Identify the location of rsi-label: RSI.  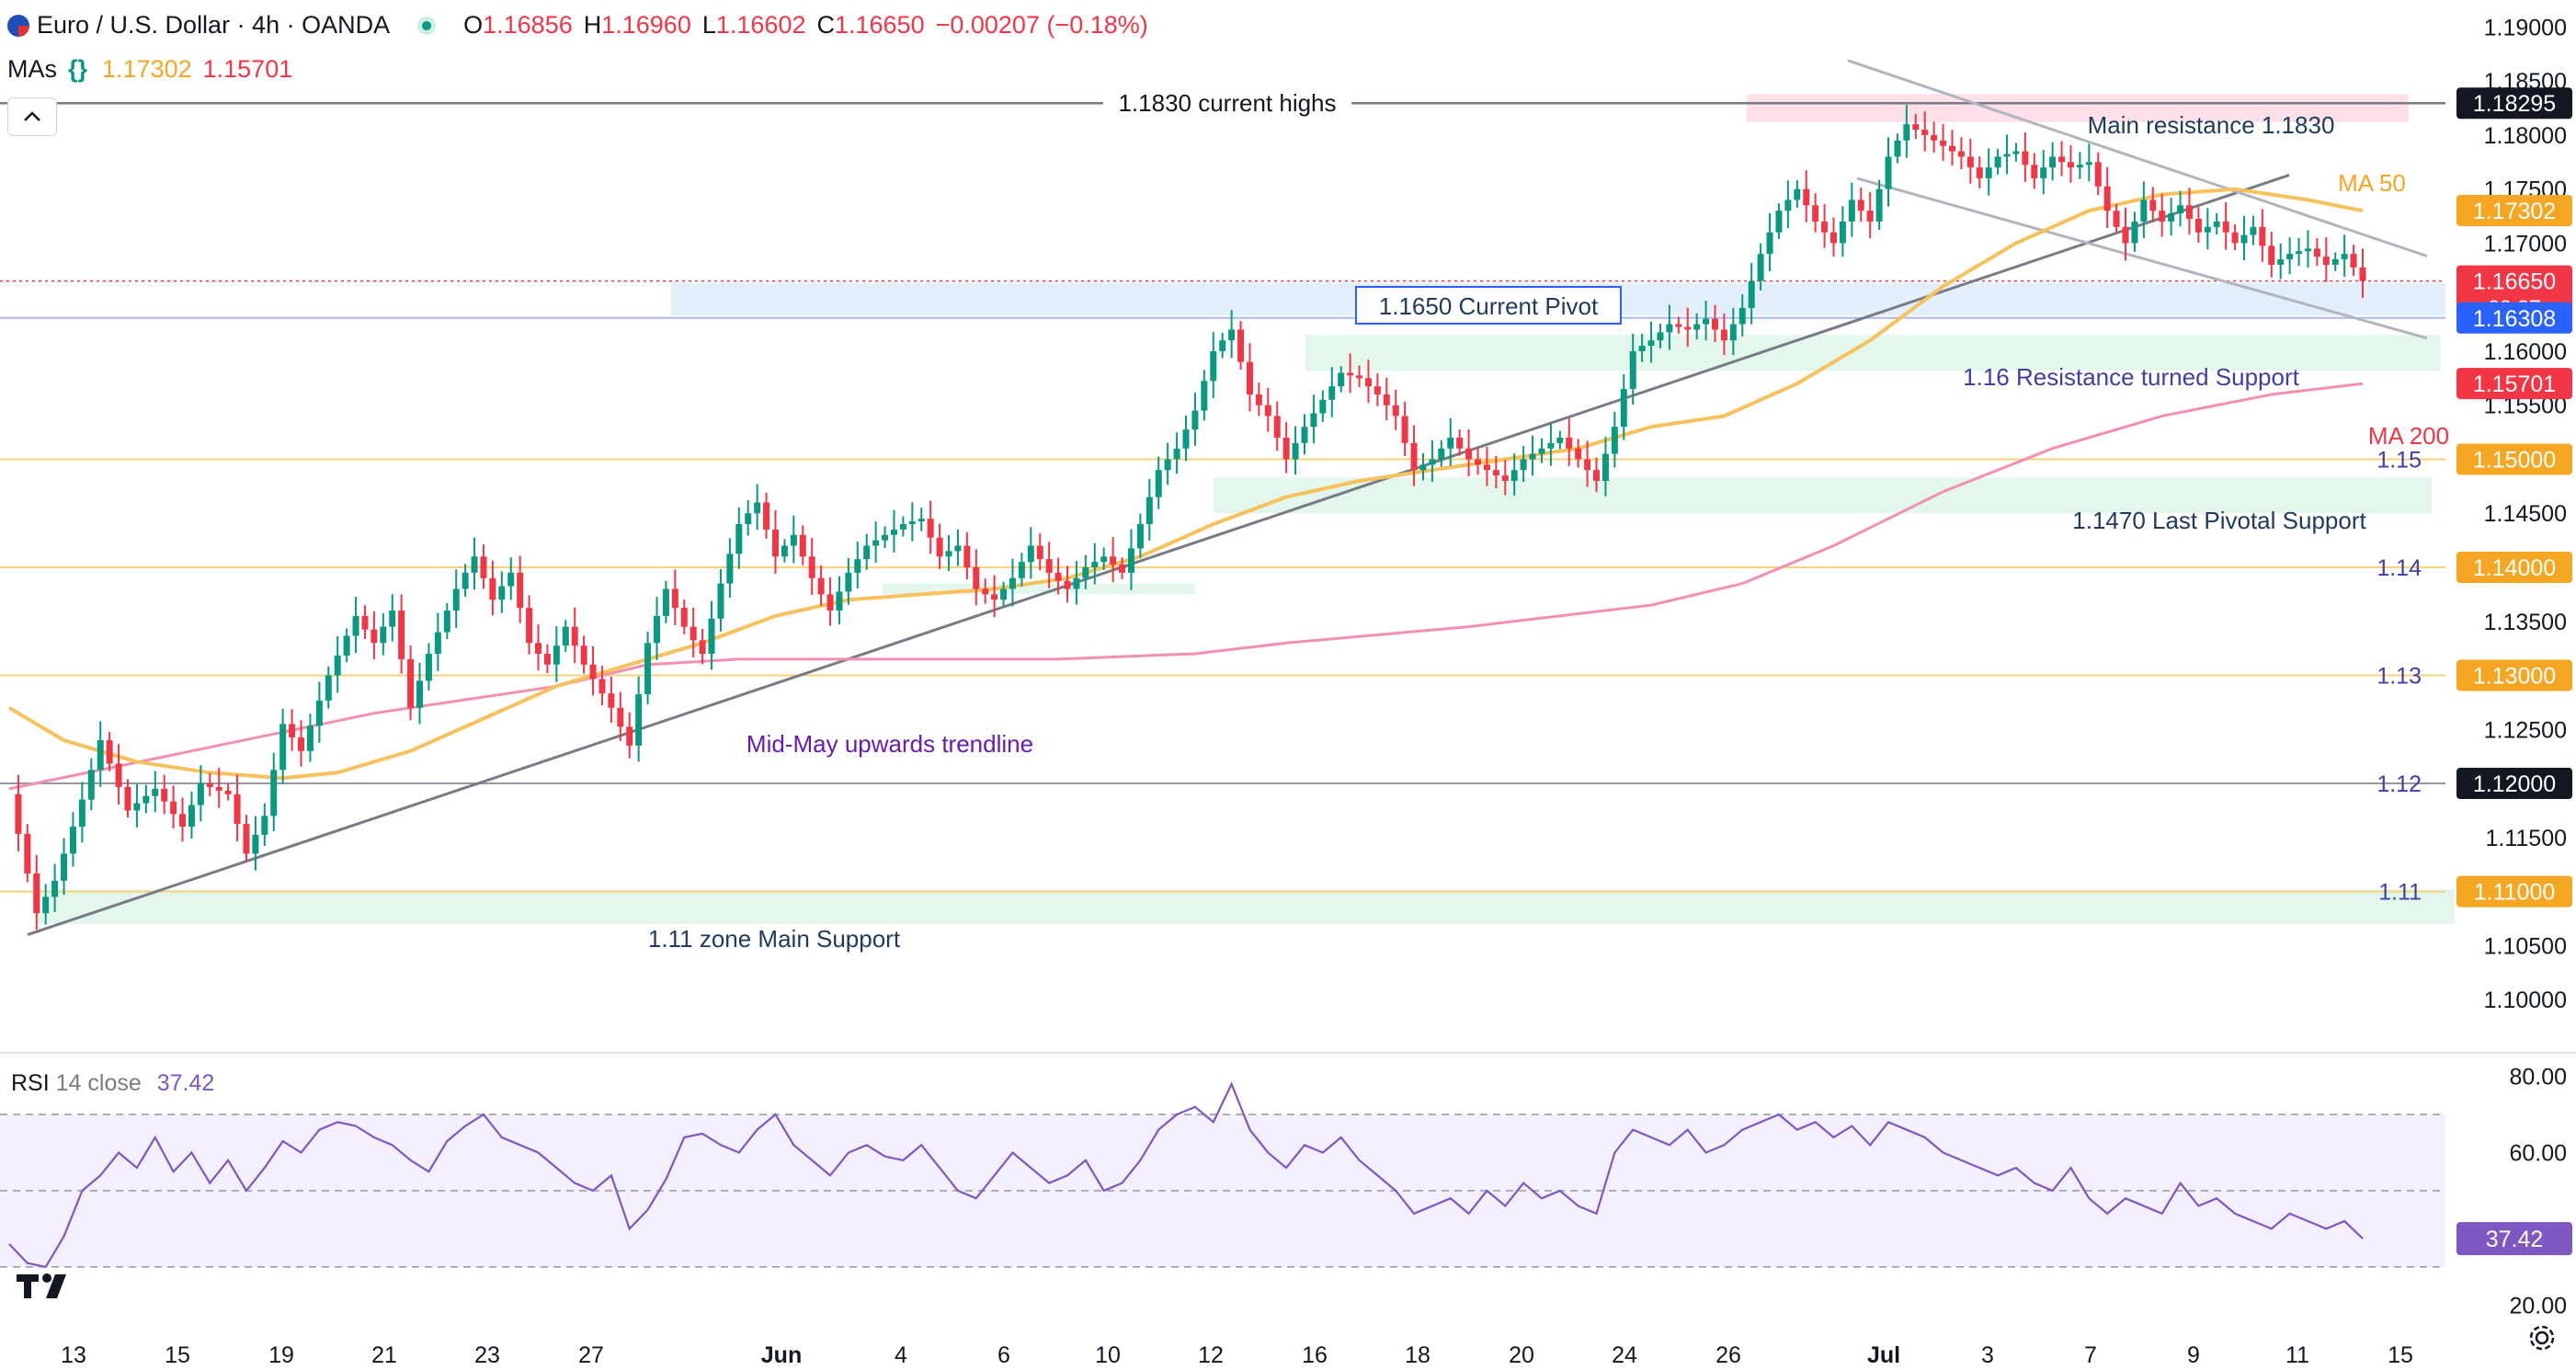
(30, 1083).